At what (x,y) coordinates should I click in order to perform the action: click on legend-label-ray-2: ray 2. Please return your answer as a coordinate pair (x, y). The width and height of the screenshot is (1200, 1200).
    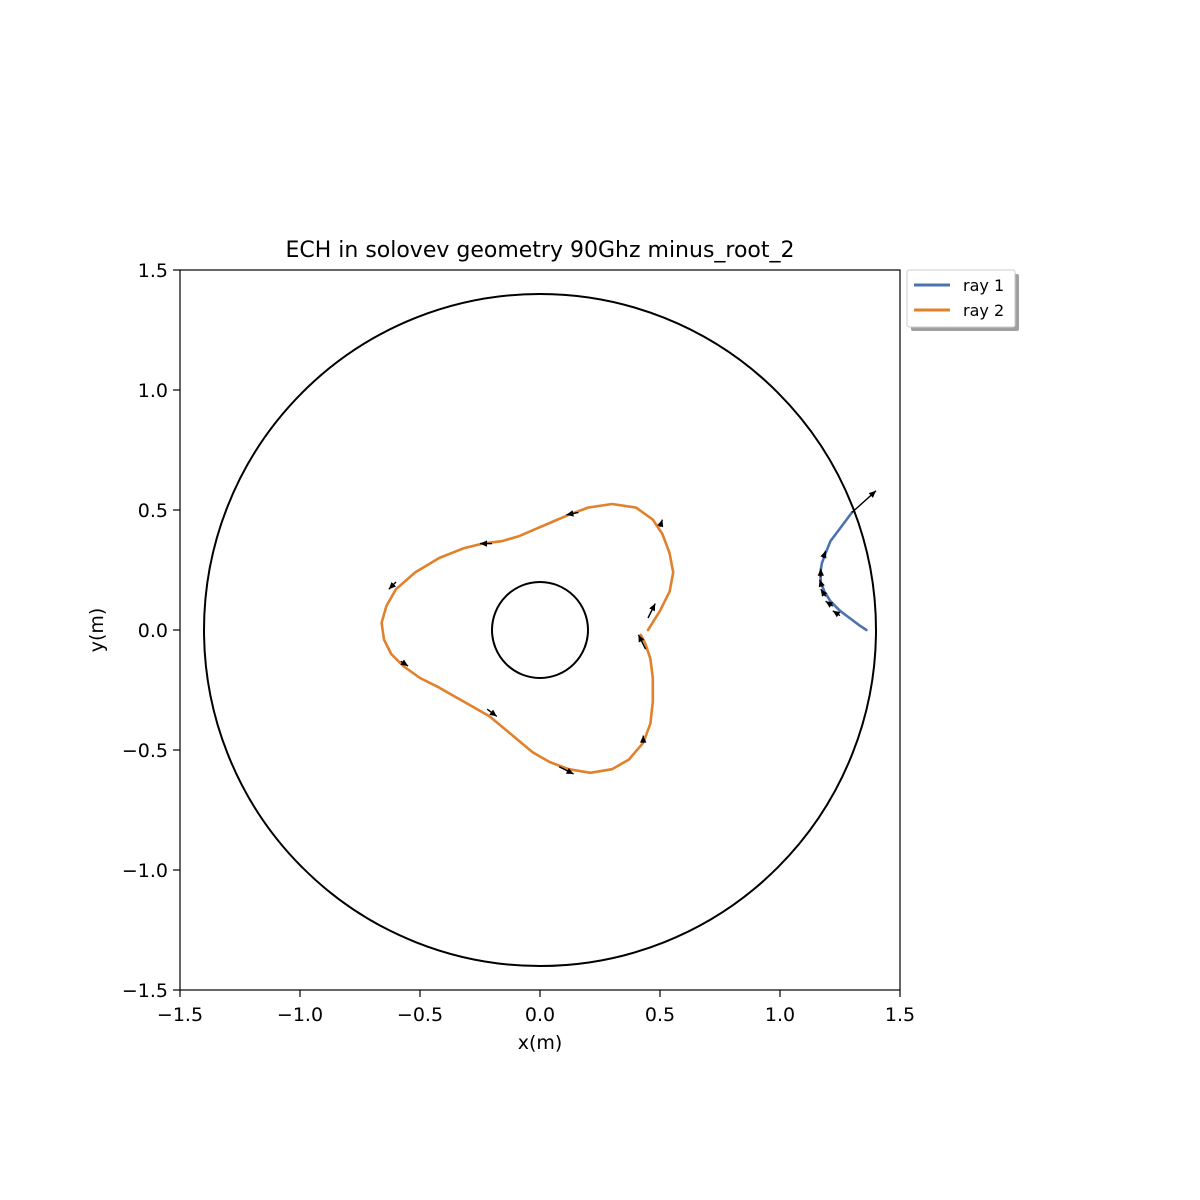
    Looking at the image, I should click on (983, 310).